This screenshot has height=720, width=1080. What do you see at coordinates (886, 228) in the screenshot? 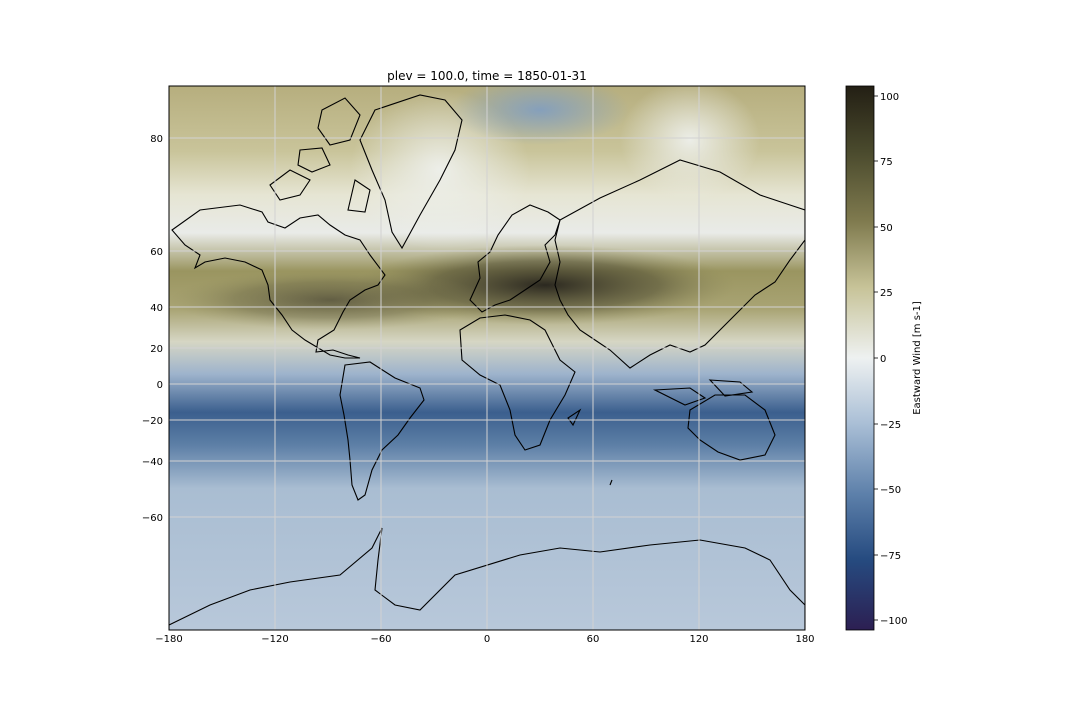
I see `colorbar-tick-label: 50` at bounding box center [886, 228].